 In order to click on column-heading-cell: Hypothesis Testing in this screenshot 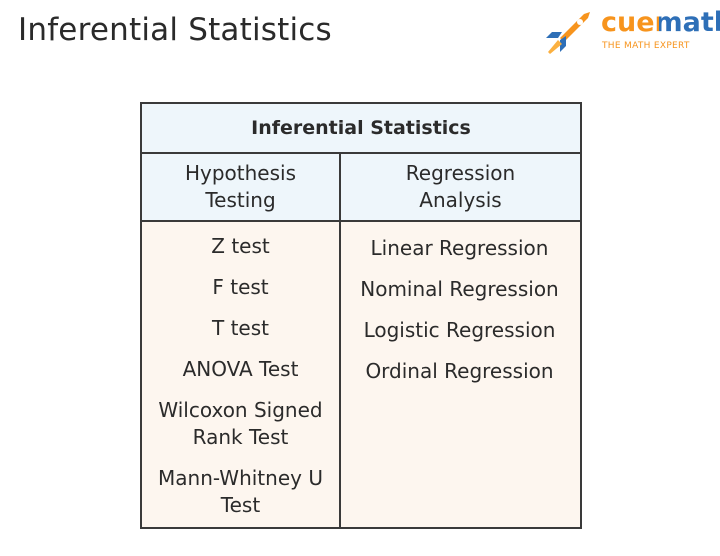, I will do `click(240, 187)`.